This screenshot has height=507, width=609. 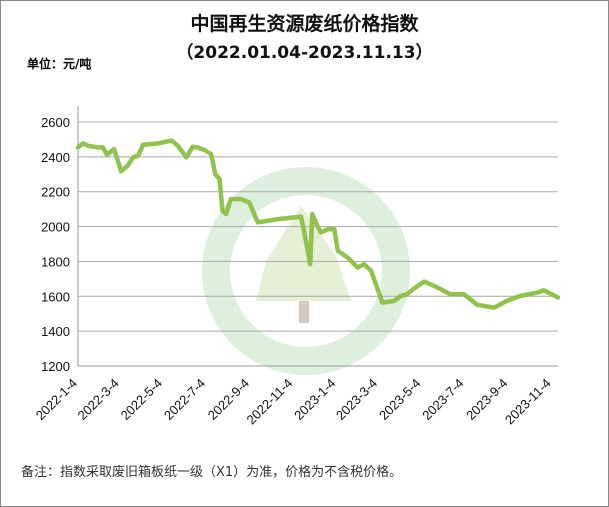 I want to click on chart-note: 备注：指数采取废旧箱板纸一级（X1）为准，价格为不含税价格。, so click(x=212, y=472).